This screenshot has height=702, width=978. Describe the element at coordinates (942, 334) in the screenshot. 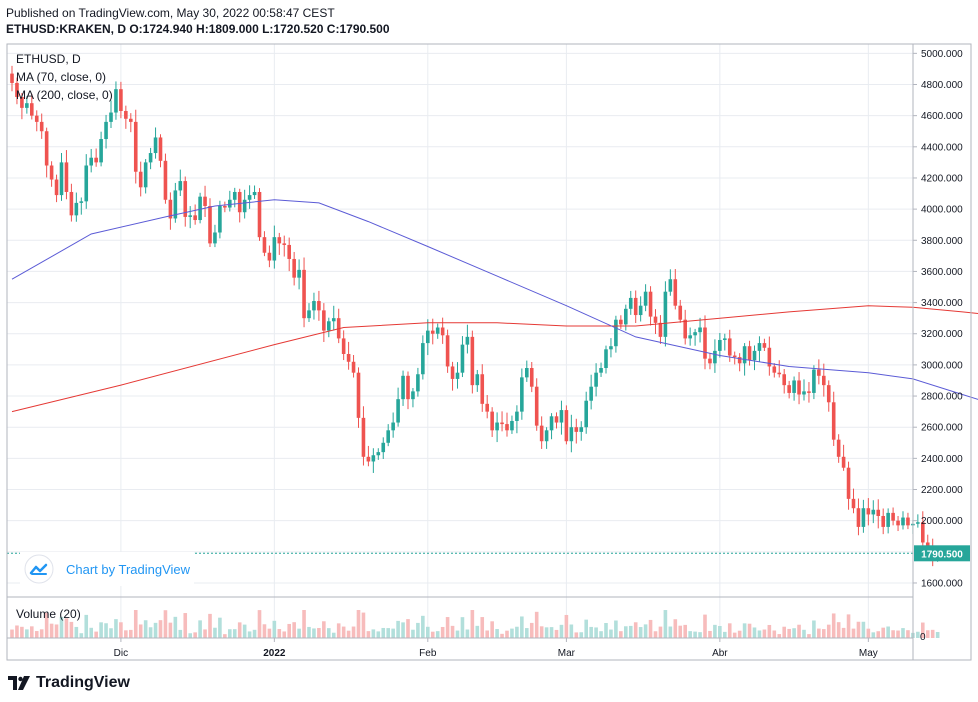

I see `y-tick-label: 3200.000` at that location.